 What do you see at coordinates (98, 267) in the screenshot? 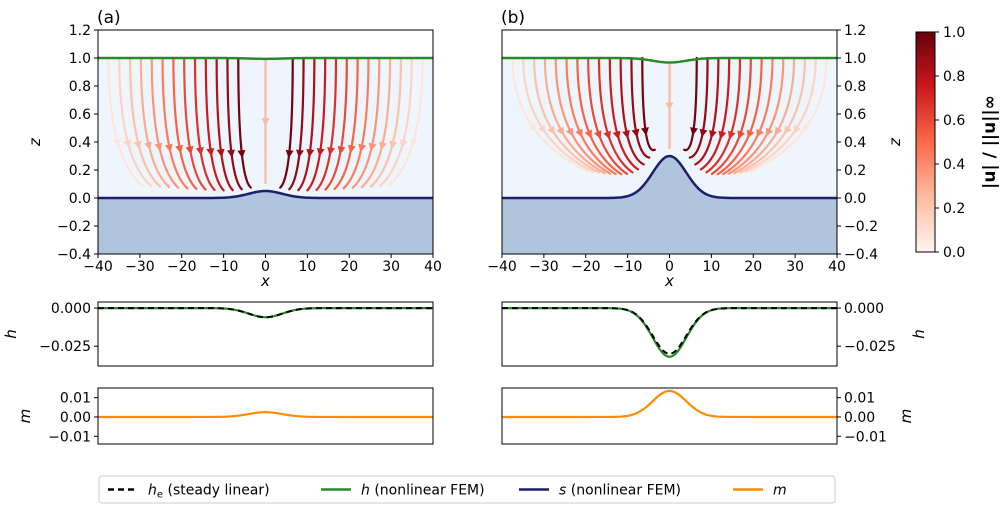
I see `x-tick-label: −40` at bounding box center [98, 267].